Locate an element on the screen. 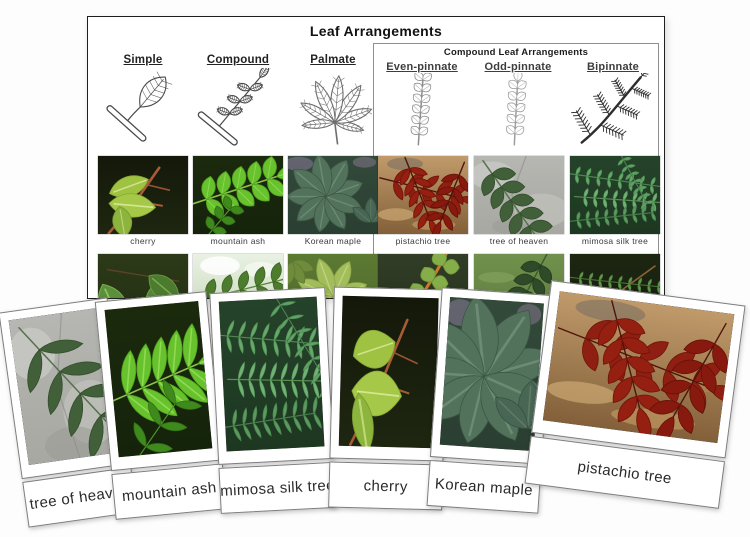 This screenshot has height=537, width=750. leaf-type-column-odd-pinnate: Odd-pinnate is located at coordinates (518, 106).